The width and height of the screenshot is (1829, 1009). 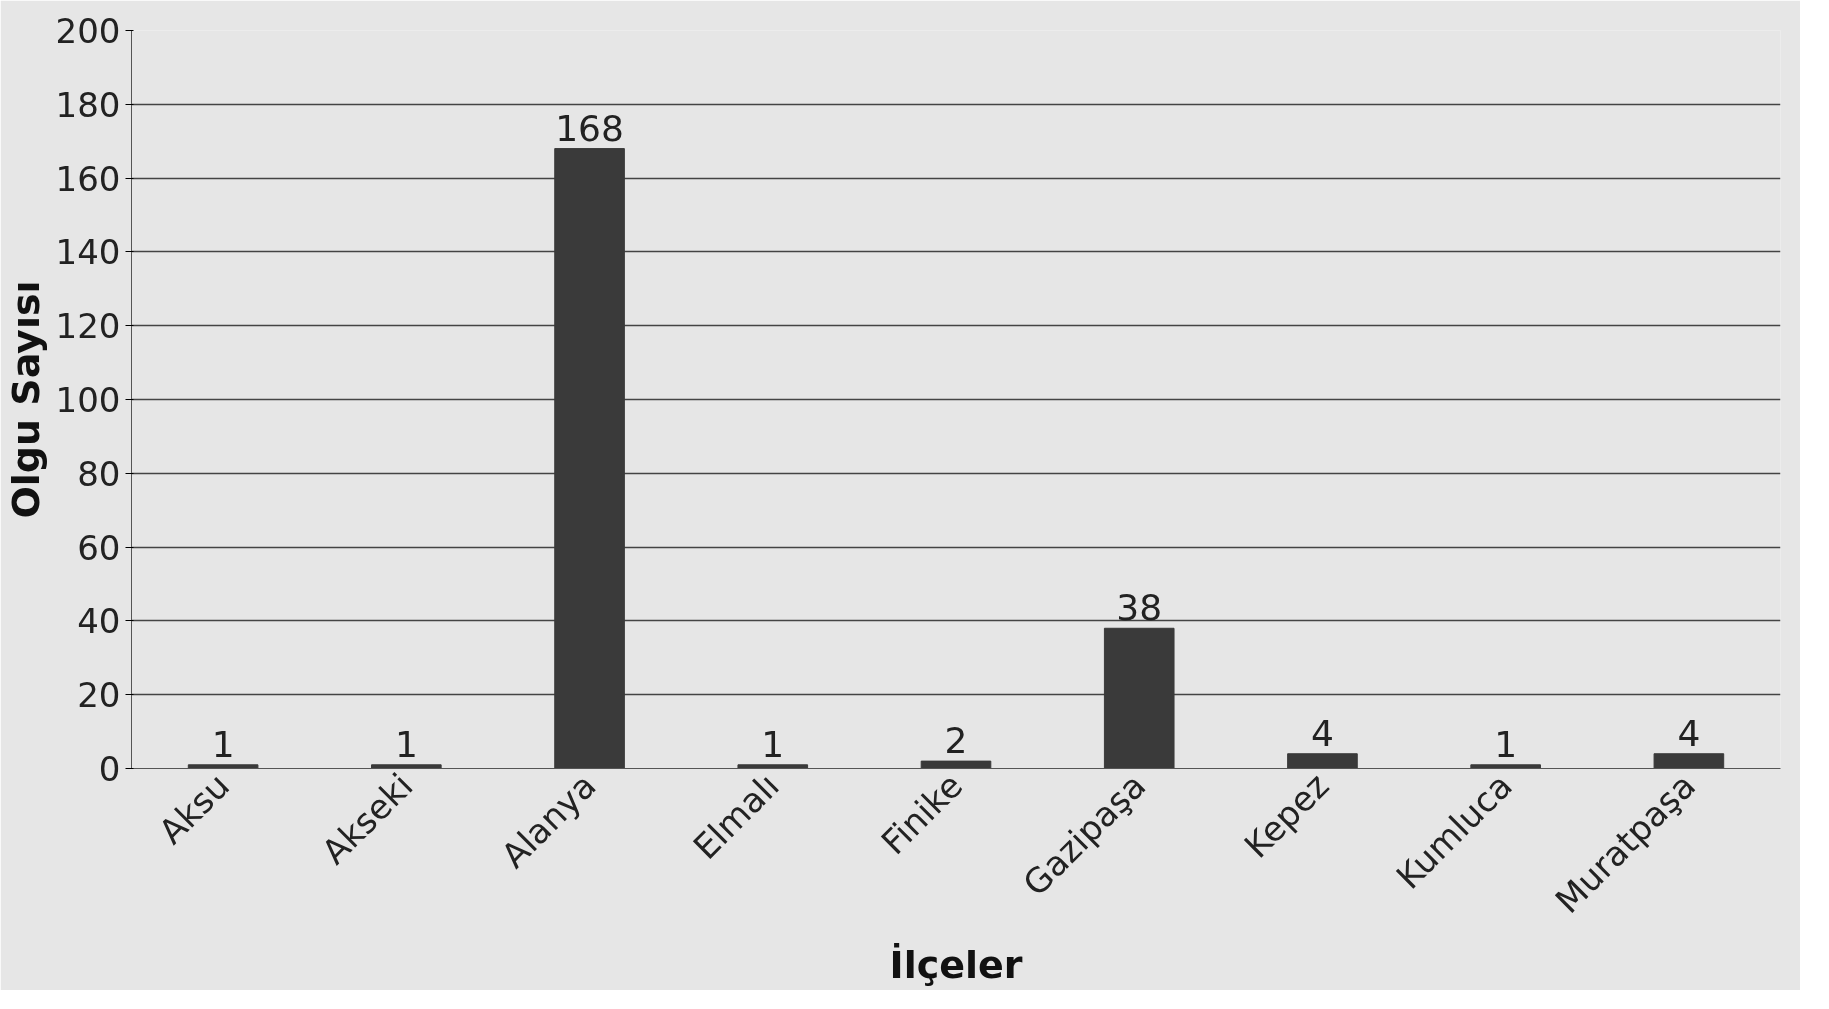 I want to click on y-tick-label: 200, so click(x=88, y=31).